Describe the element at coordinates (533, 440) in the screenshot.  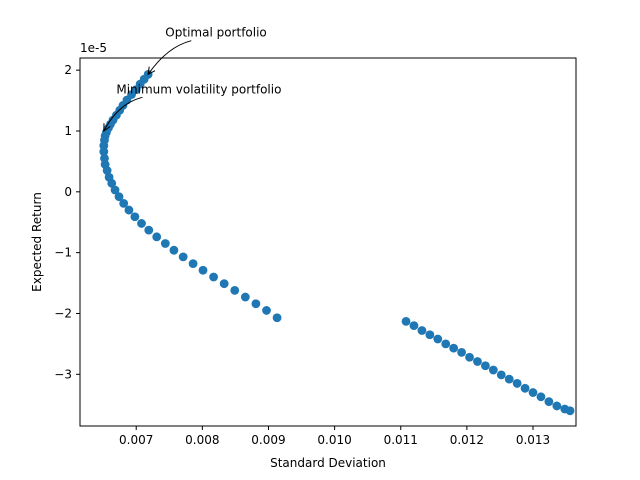
I see `x-tick-label: 0.013` at that location.